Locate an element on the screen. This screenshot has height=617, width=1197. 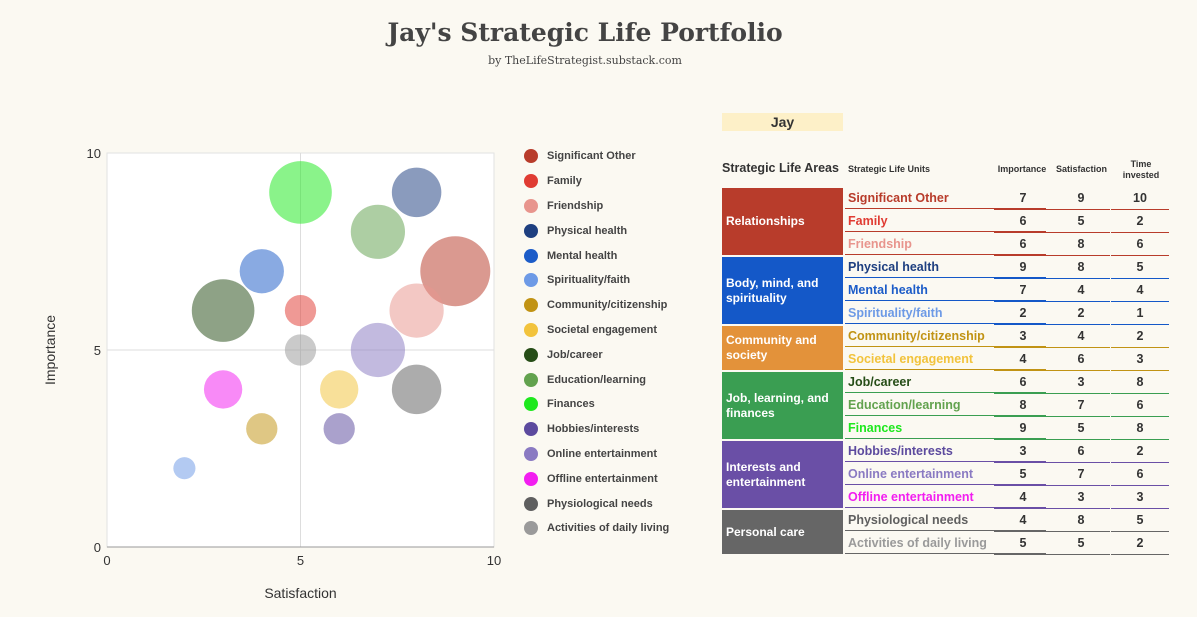
table-row: Finances 9 5 8 is located at coordinates (1007, 428).